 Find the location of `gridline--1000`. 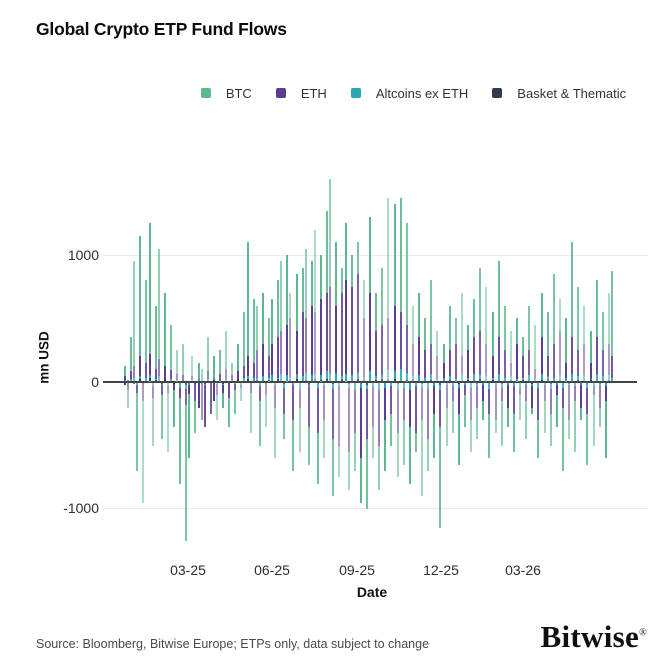

gridline--1000 is located at coordinates (375, 508).